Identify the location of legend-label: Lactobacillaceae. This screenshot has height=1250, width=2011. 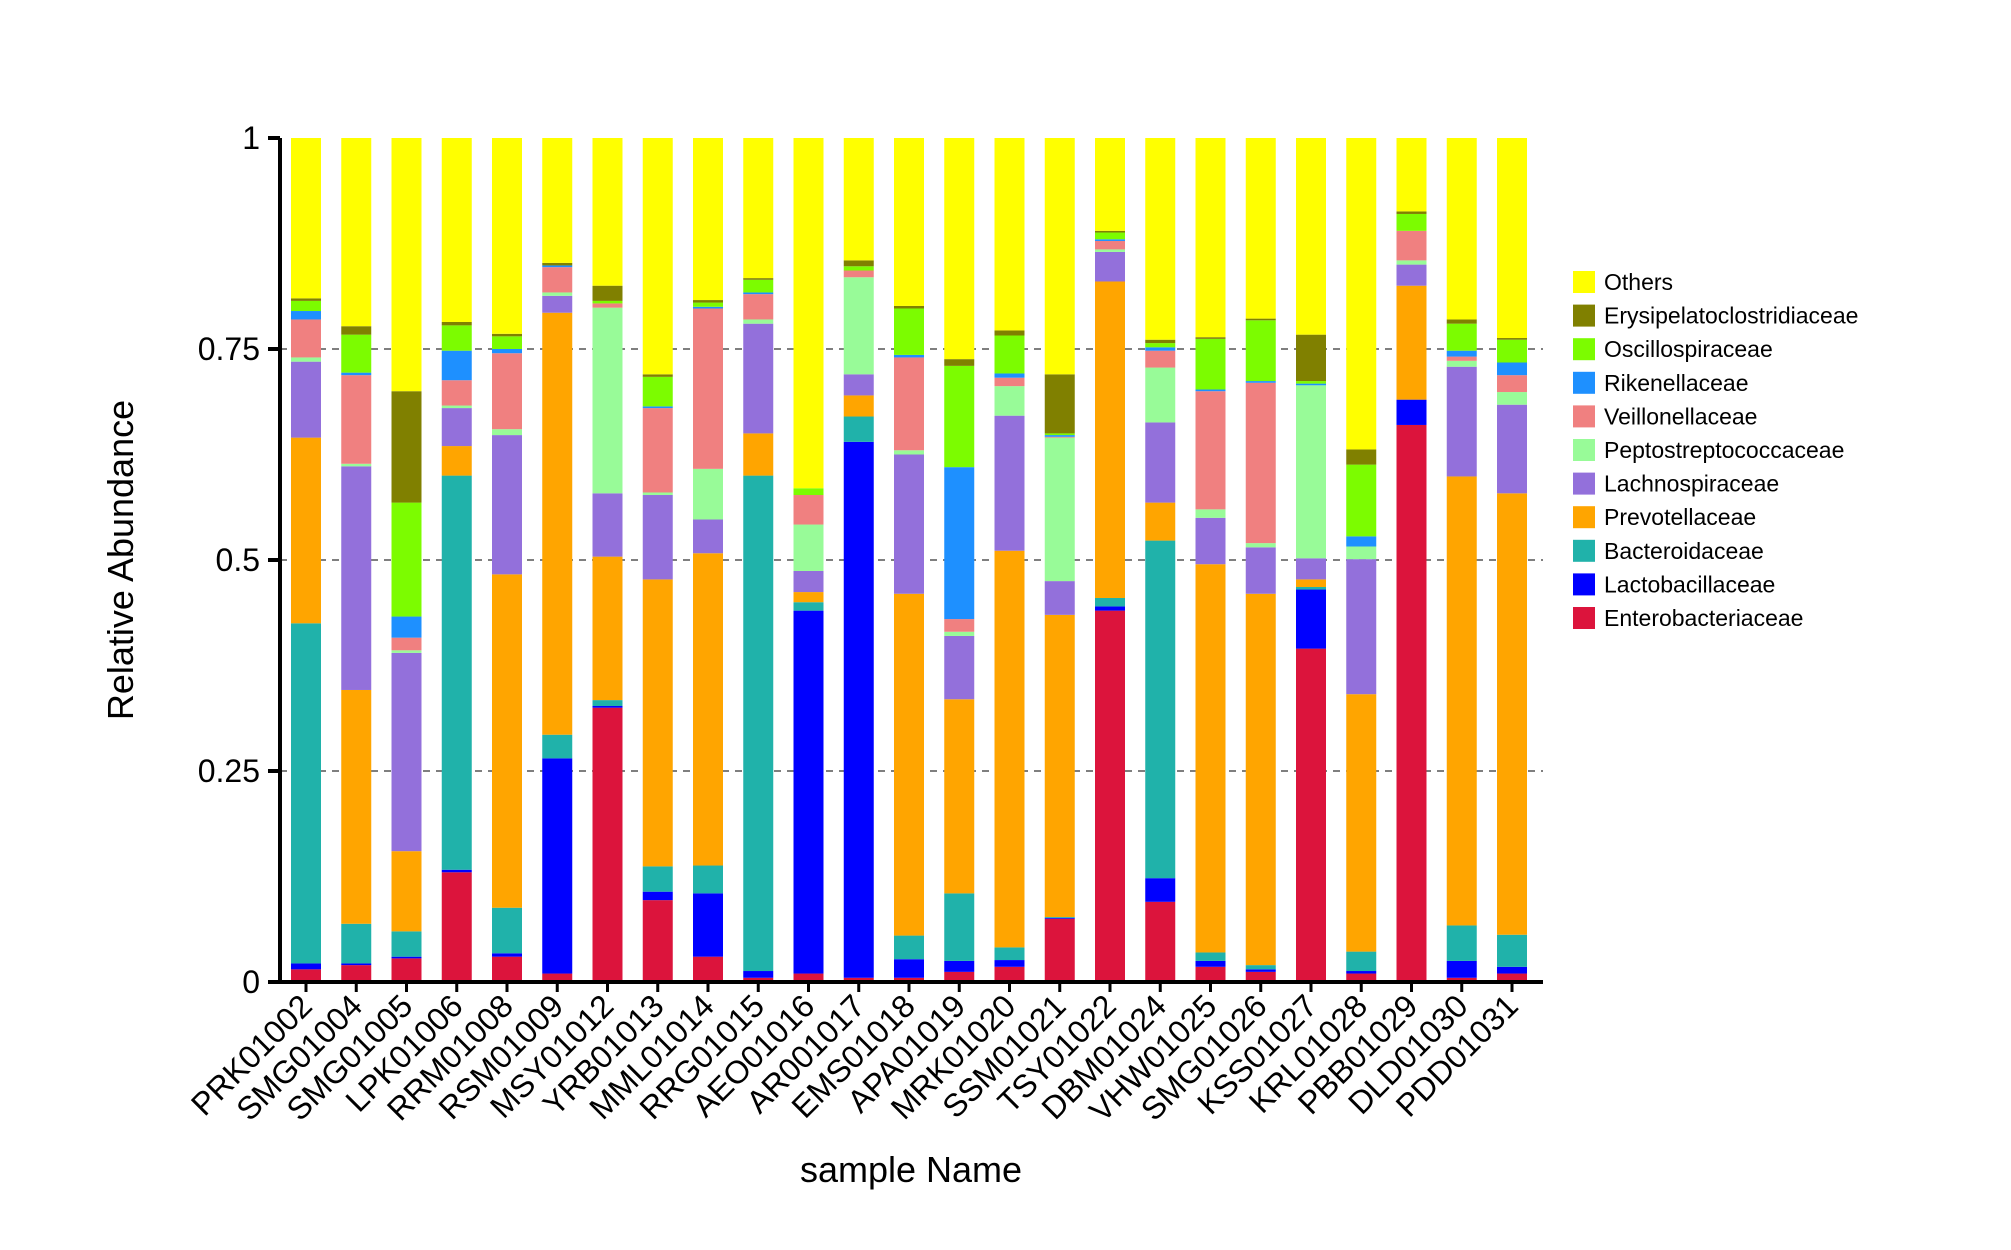
(1689, 584).